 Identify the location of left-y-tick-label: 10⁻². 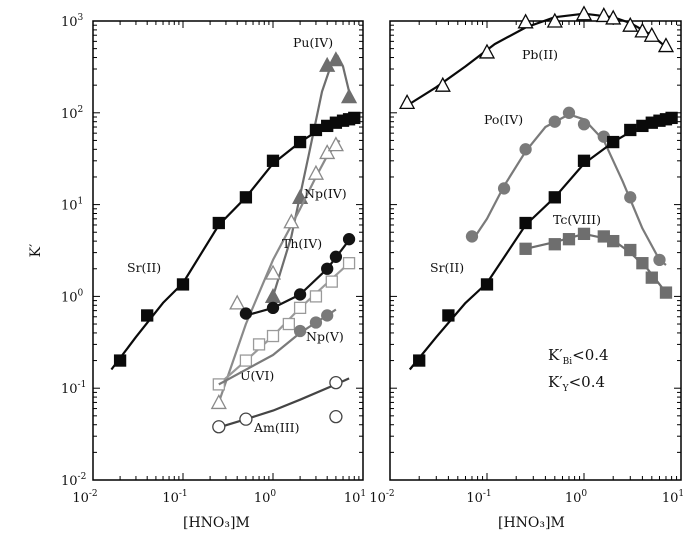
(73, 480).